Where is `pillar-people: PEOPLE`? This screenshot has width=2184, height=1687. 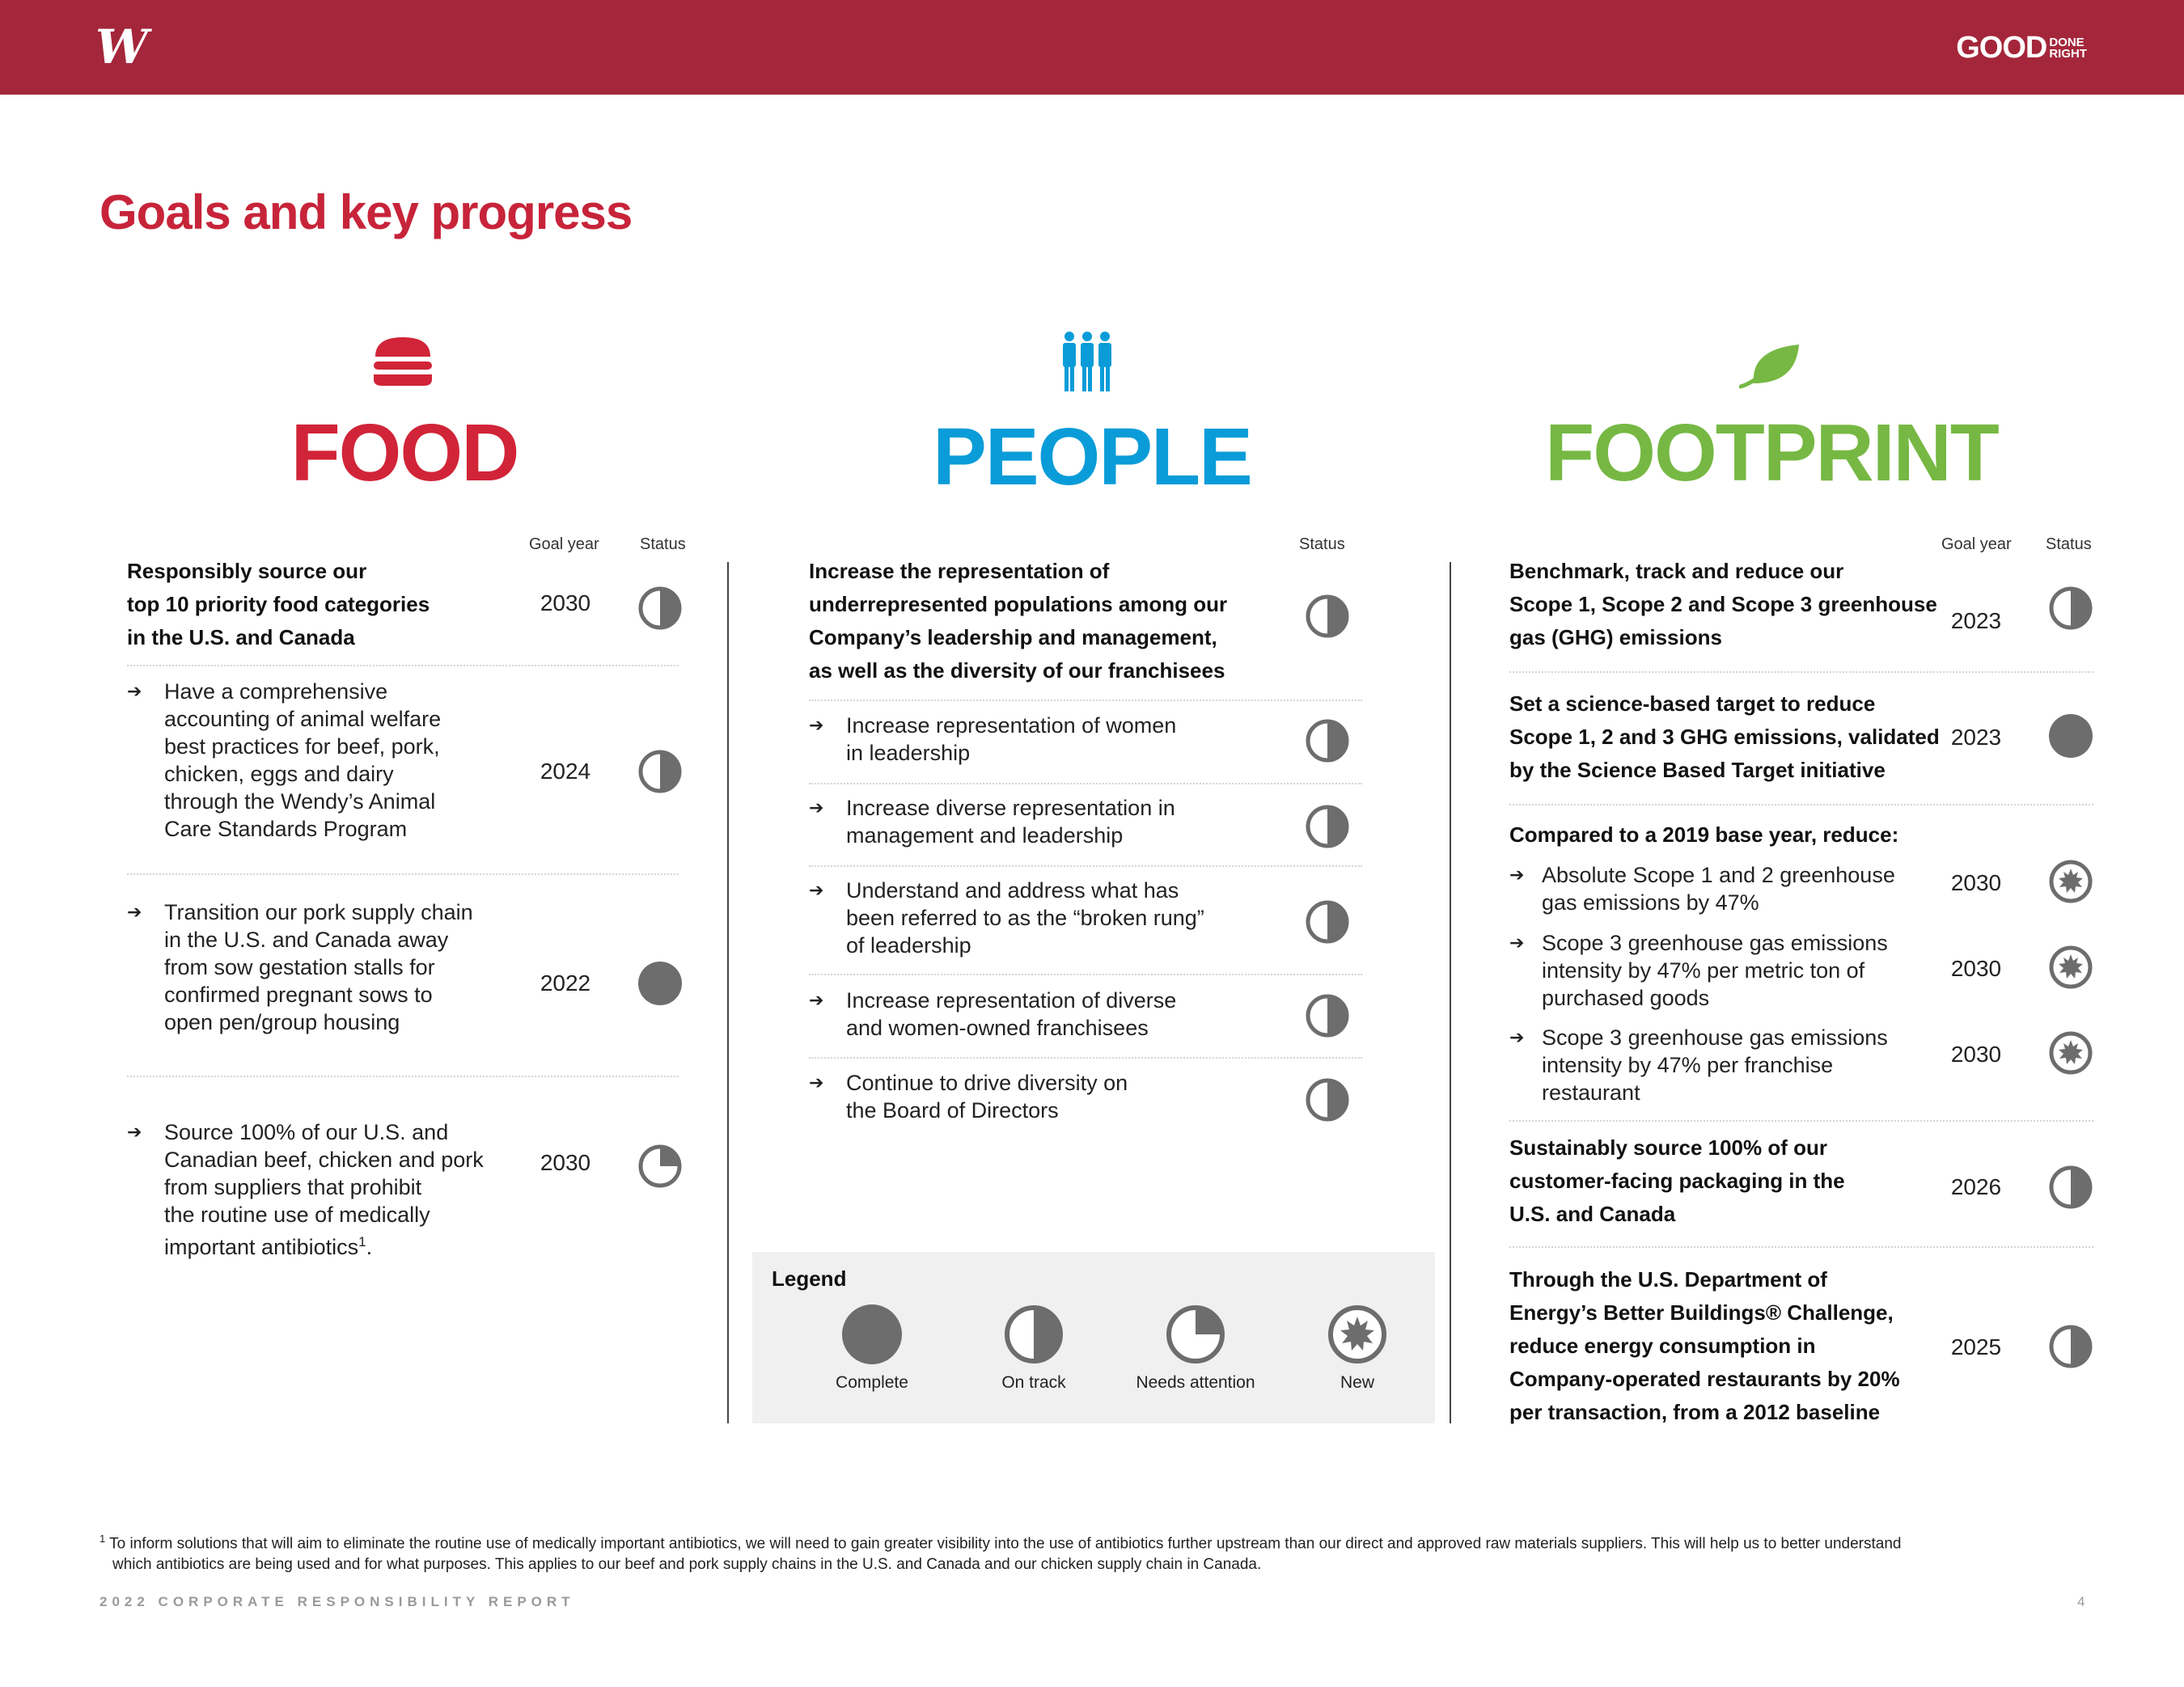
pillar-people: PEOPLE is located at coordinates (1093, 457).